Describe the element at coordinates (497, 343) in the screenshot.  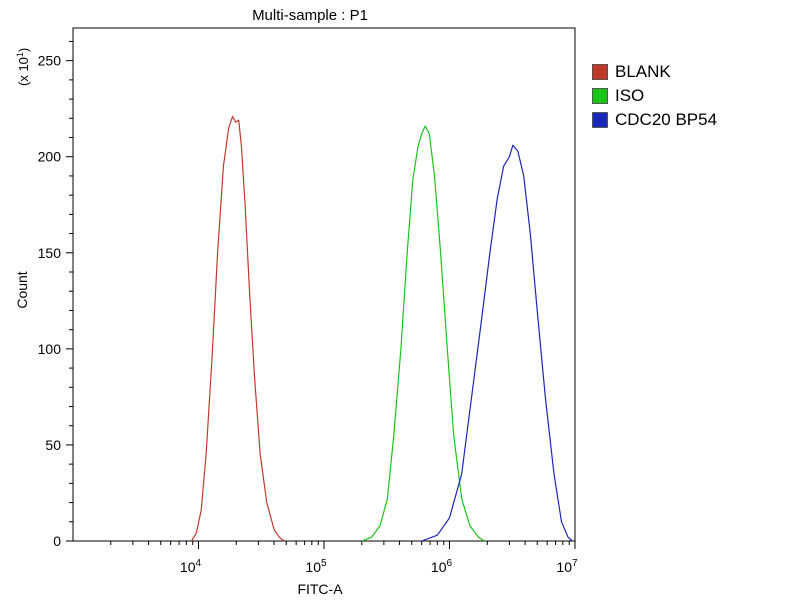
I see `series-line-cdc20-bp54` at that location.